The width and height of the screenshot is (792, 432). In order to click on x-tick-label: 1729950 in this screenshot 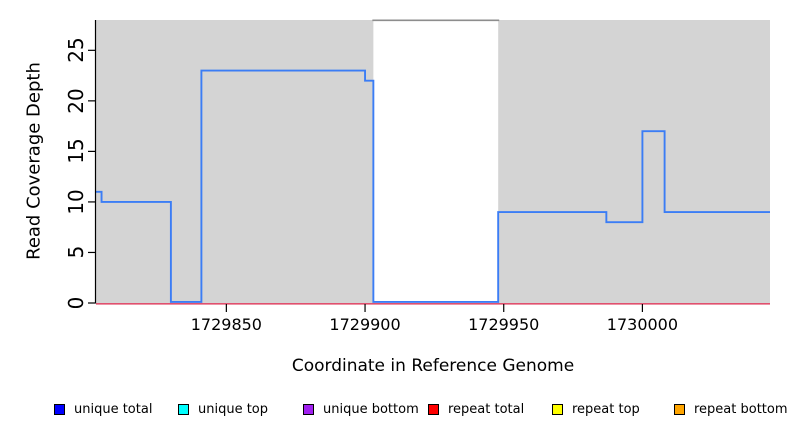, I will do `click(504, 324)`.